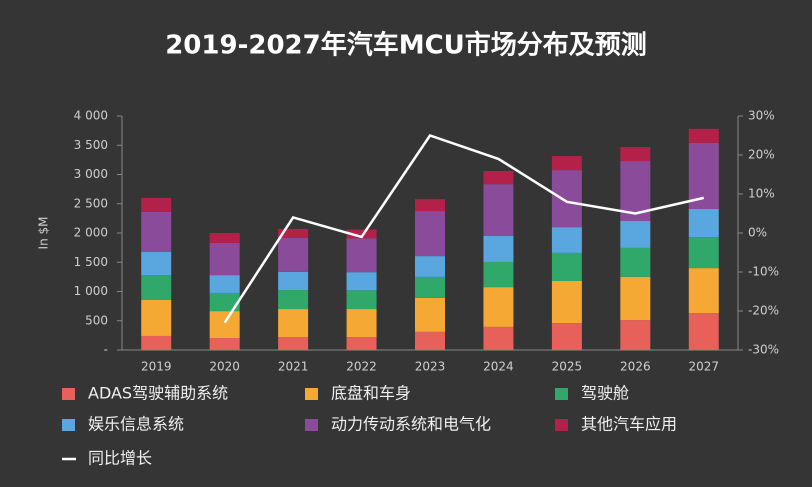 The image size is (812, 487). Describe the element at coordinates (763, 311) in the screenshot. I see `y2-tick-label: -20%` at that location.